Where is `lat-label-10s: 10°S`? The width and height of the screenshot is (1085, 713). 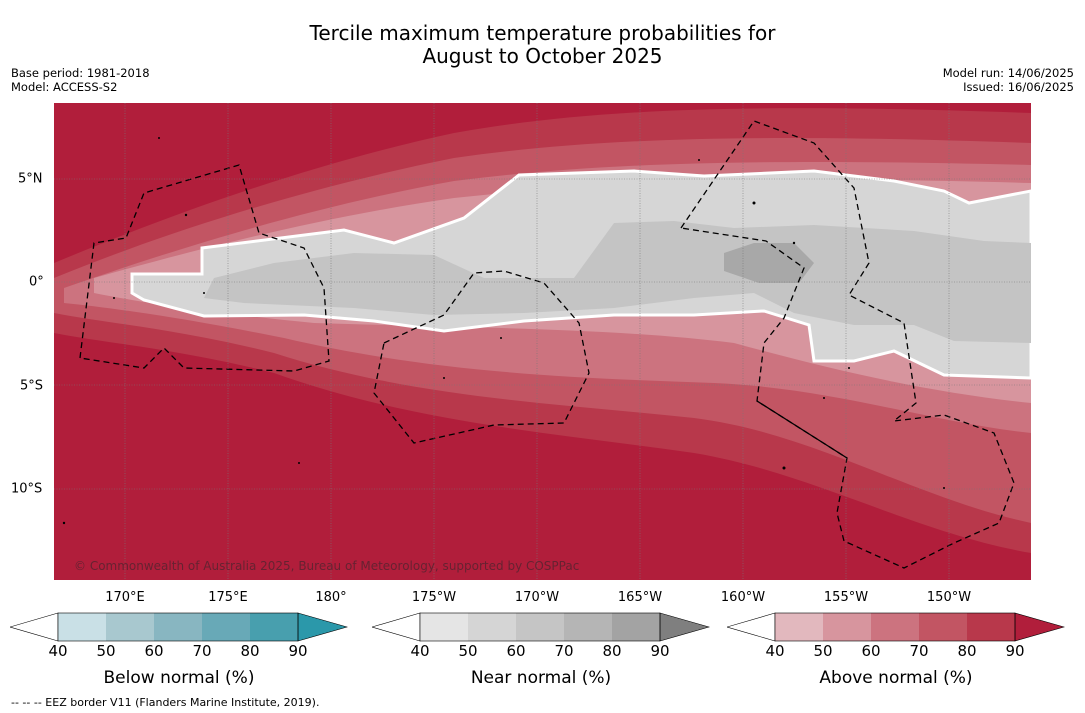 lat-label-10s: 10°S is located at coordinates (27, 489).